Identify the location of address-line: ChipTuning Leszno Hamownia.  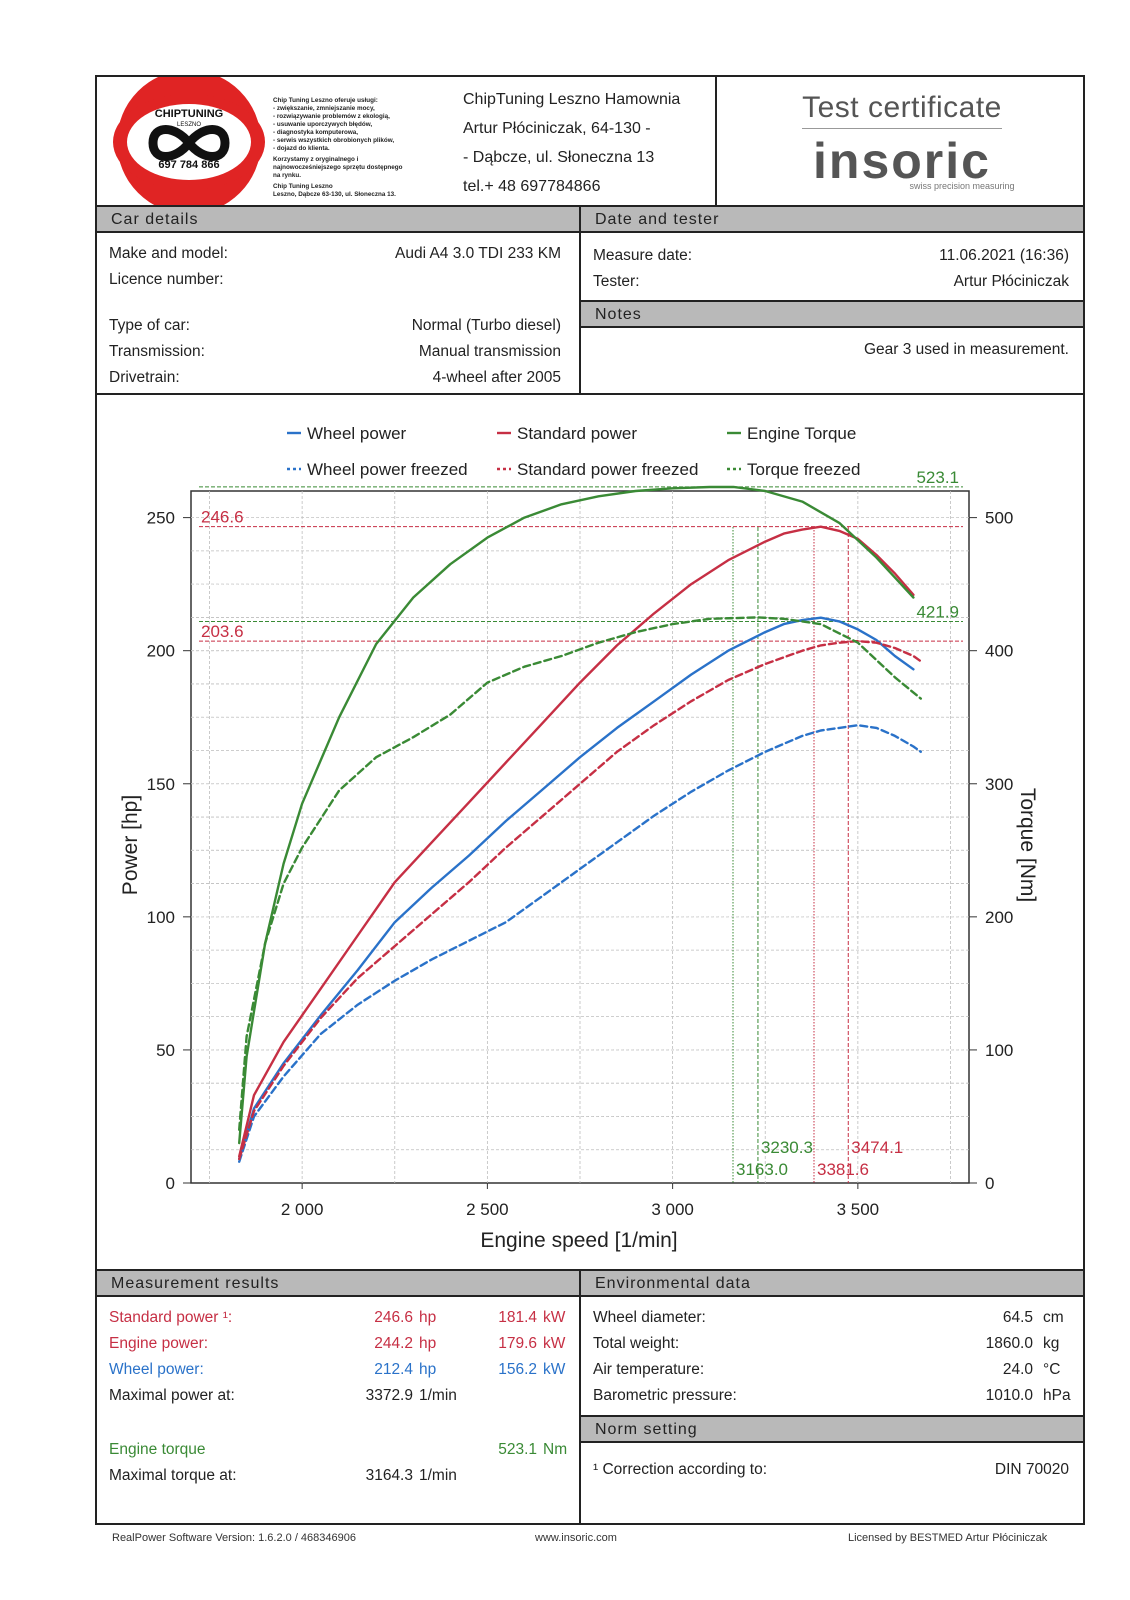
(572, 99).